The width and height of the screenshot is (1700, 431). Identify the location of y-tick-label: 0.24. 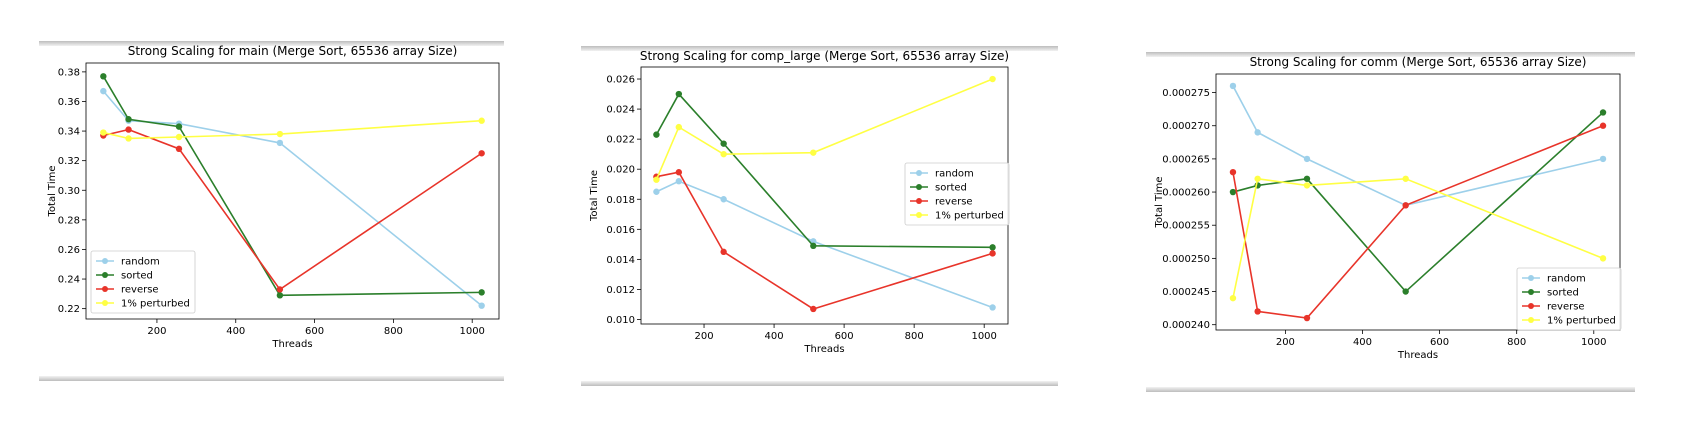
(69, 280).